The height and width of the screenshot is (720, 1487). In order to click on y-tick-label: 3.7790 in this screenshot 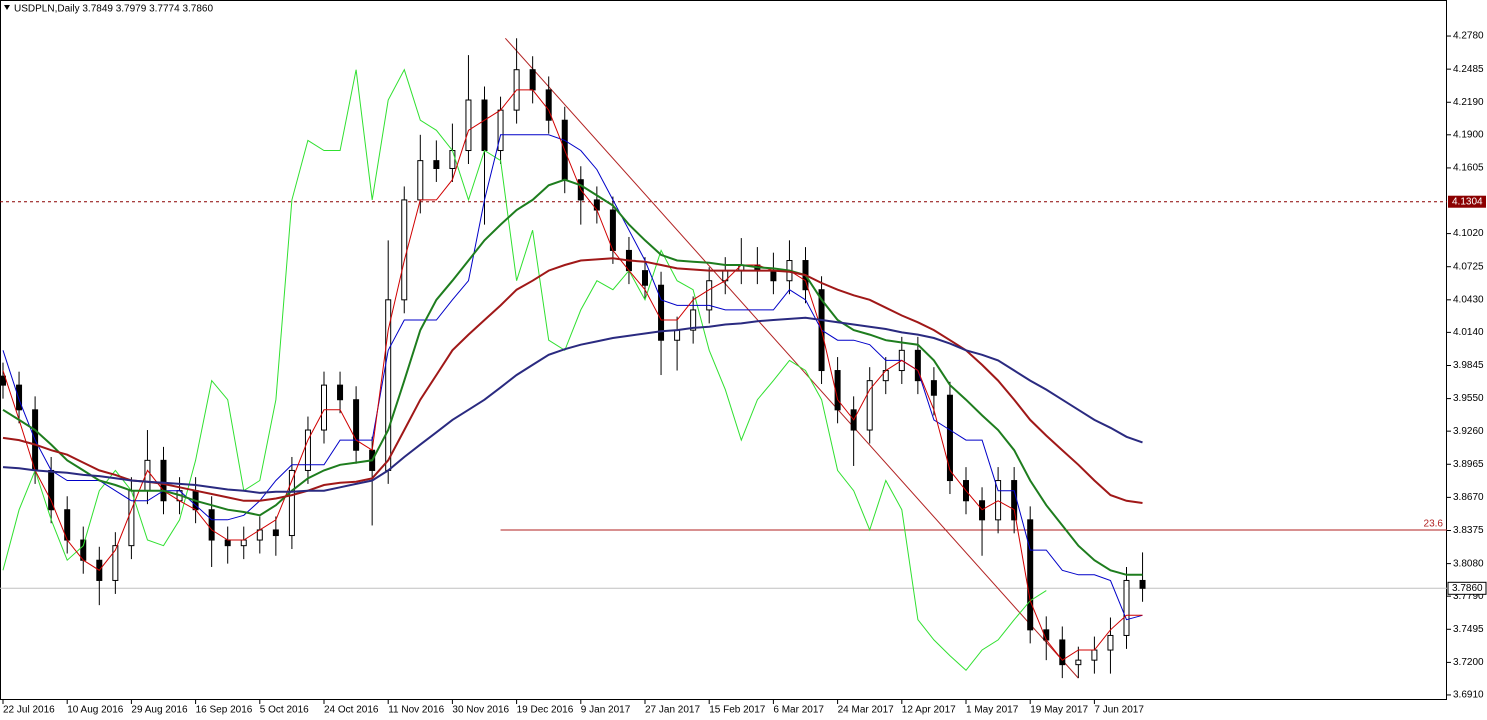, I will do `click(1468, 596)`.